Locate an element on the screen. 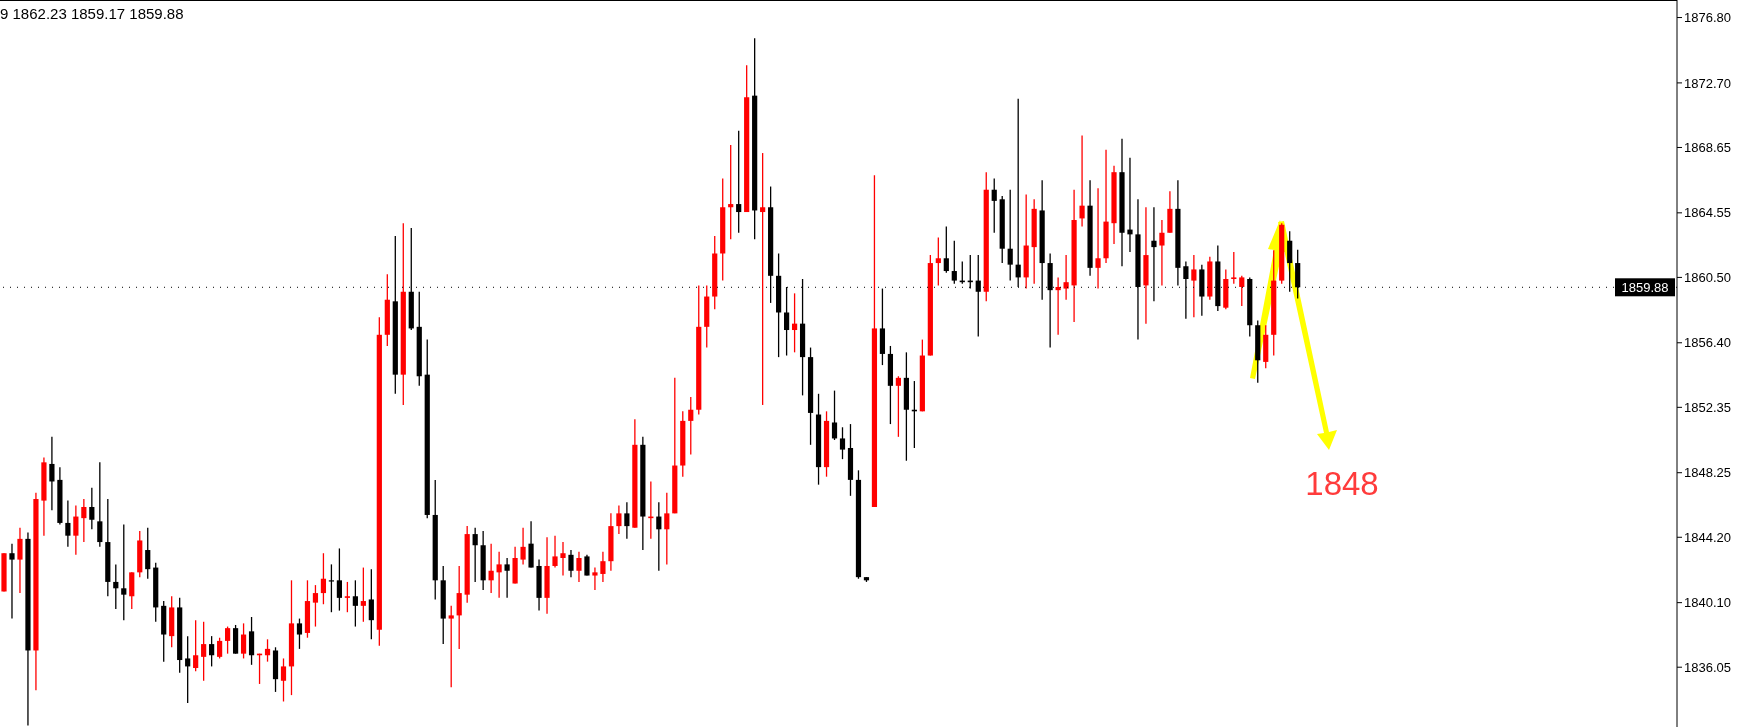  y-tick-label: 1876.80 is located at coordinates (1707, 18).